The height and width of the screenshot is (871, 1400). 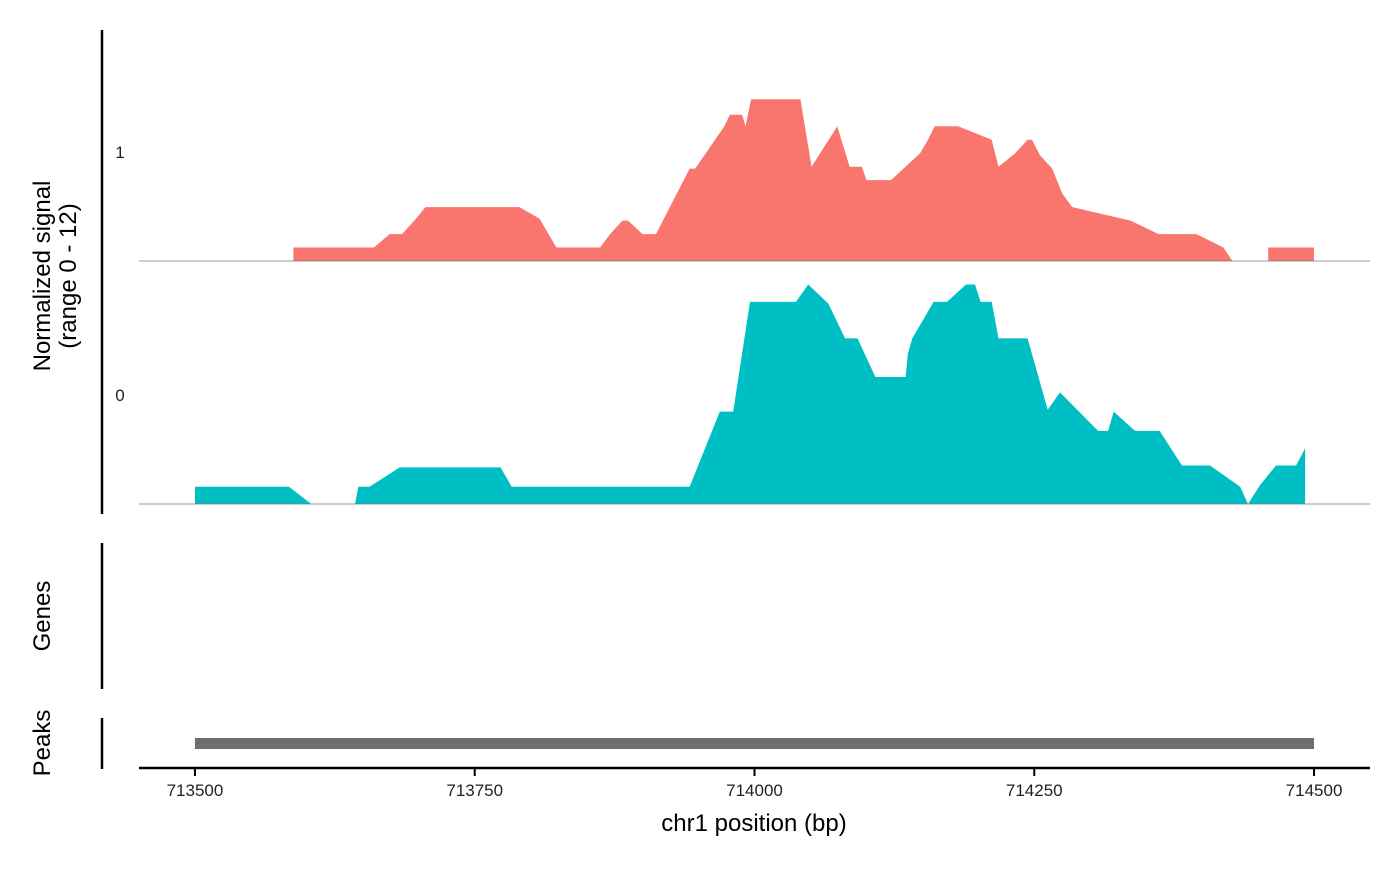 I want to click on x-tick-label: 714000, so click(x=754, y=790).